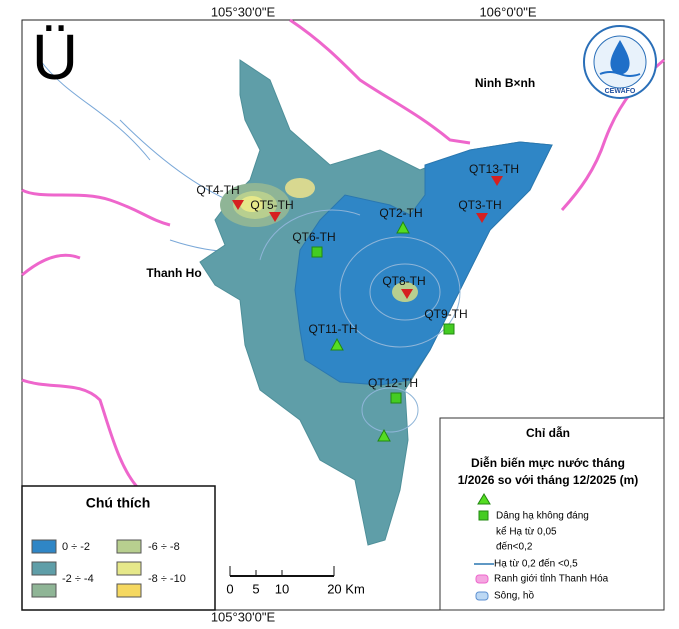  Describe the element at coordinates (536, 564) in the screenshot. I see `legend-label: Hạ từ 0,2 đến <0,5` at that location.